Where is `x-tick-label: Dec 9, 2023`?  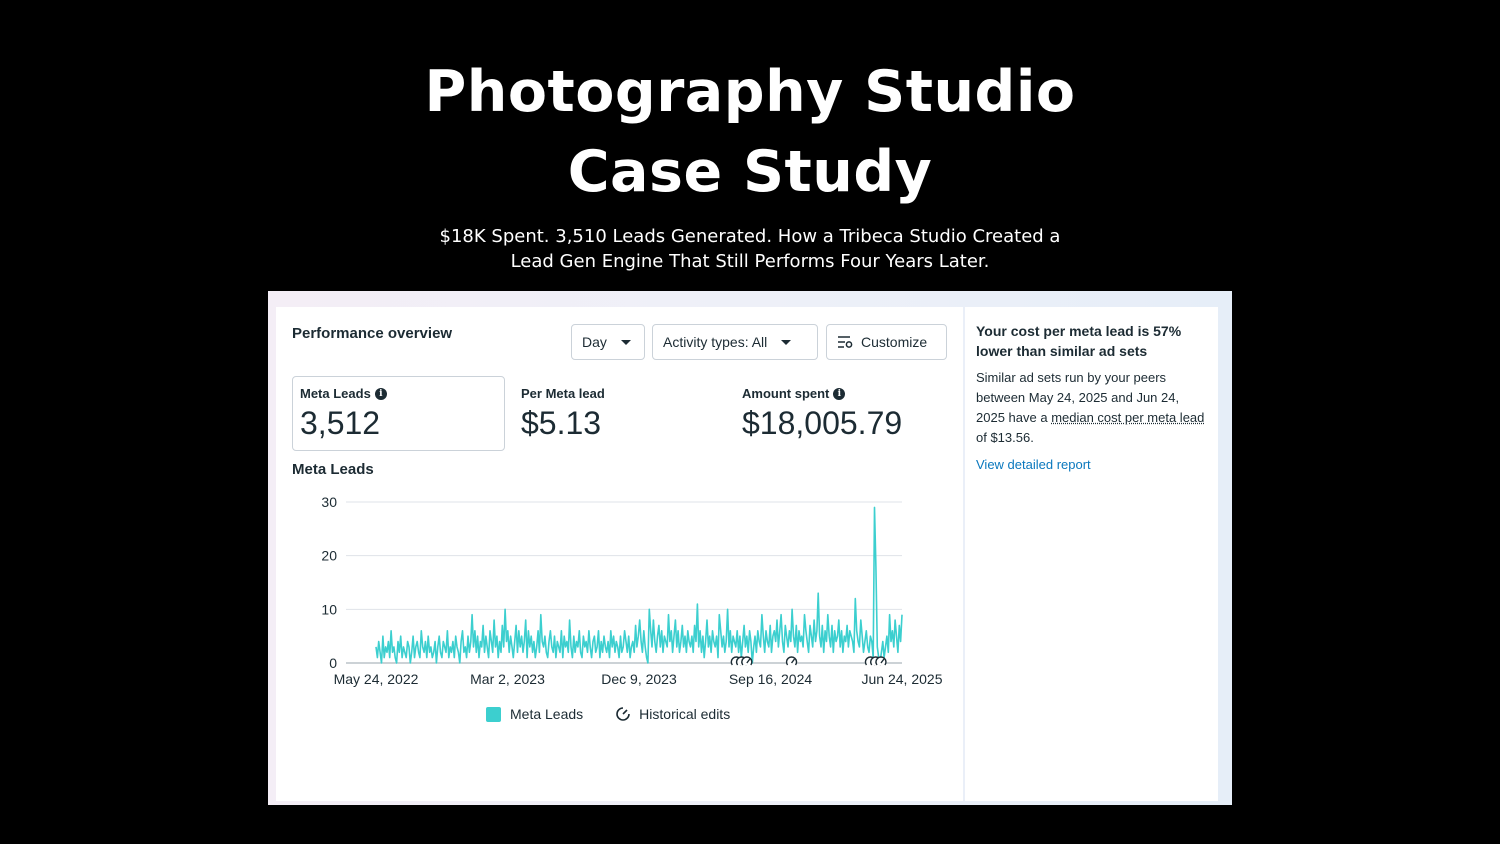
x-tick-label: Dec 9, 2023 is located at coordinates (639, 679).